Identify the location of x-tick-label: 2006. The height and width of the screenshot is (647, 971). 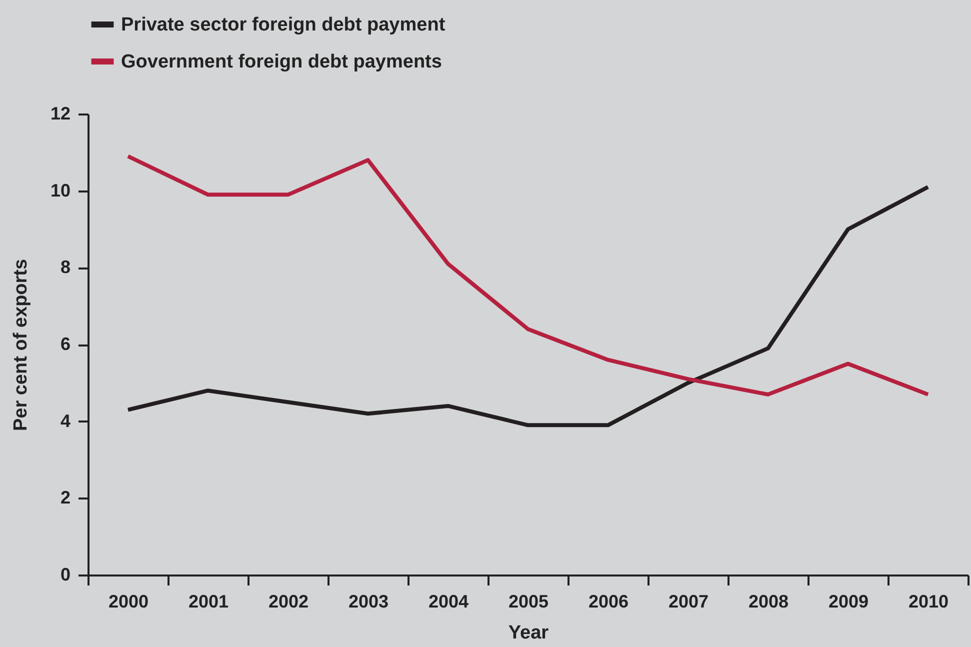
(608, 602).